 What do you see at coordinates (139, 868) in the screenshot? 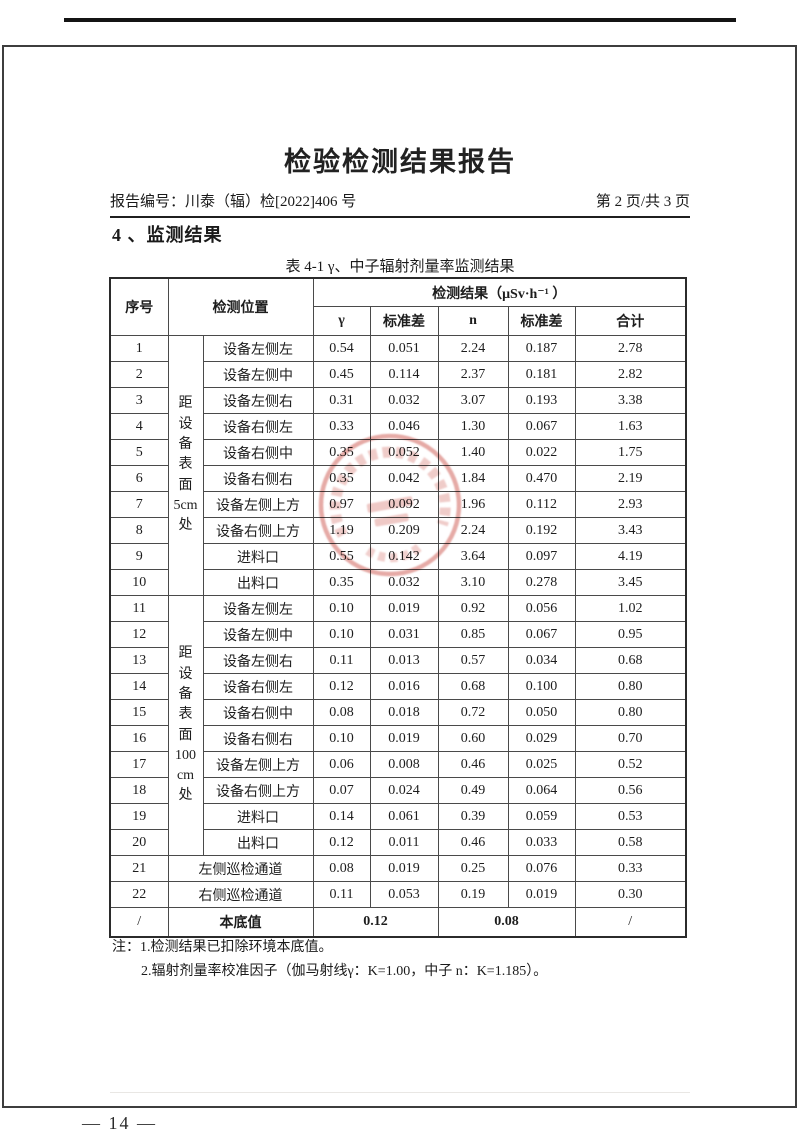
I see `no-cell: 21` at bounding box center [139, 868].